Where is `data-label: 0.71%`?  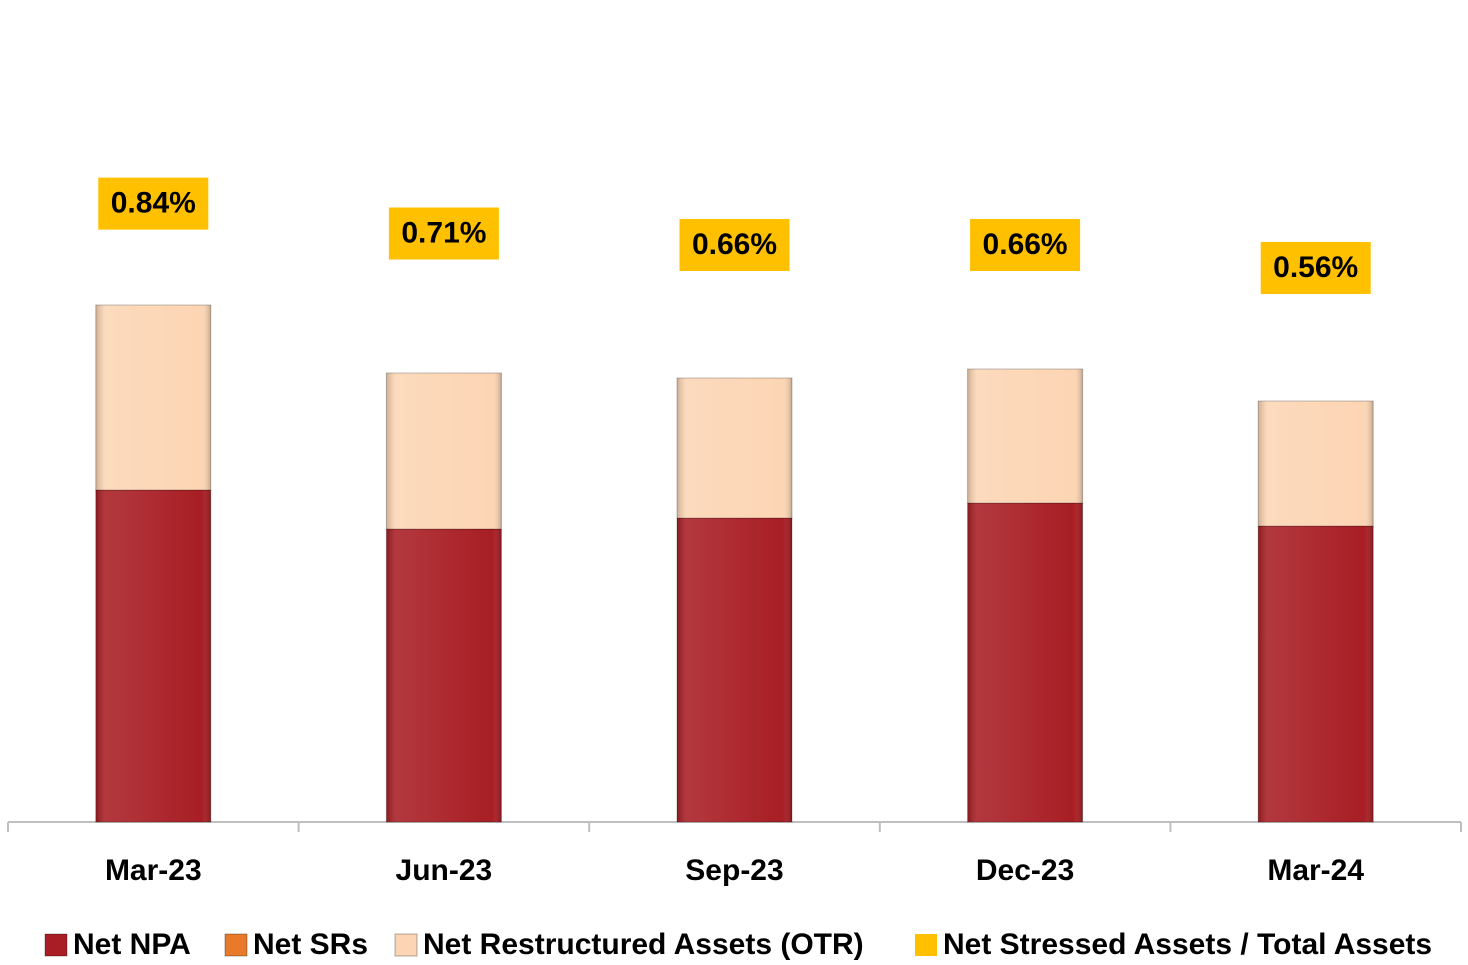
data-label: 0.71% is located at coordinates (443, 232).